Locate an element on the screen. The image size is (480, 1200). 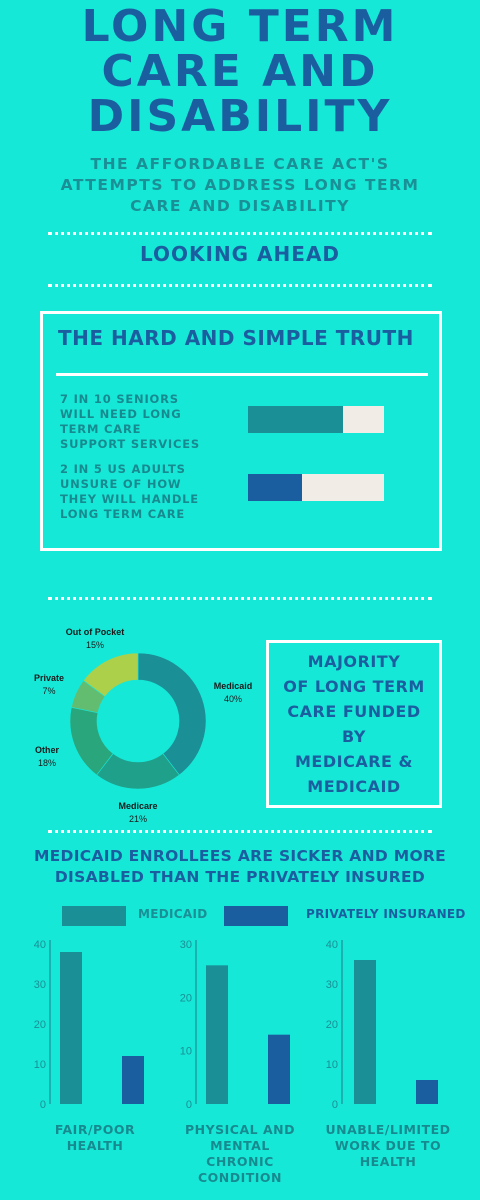
page-title: LONG TERM CARE AND DISABILITY is located at coordinates (240, 71).